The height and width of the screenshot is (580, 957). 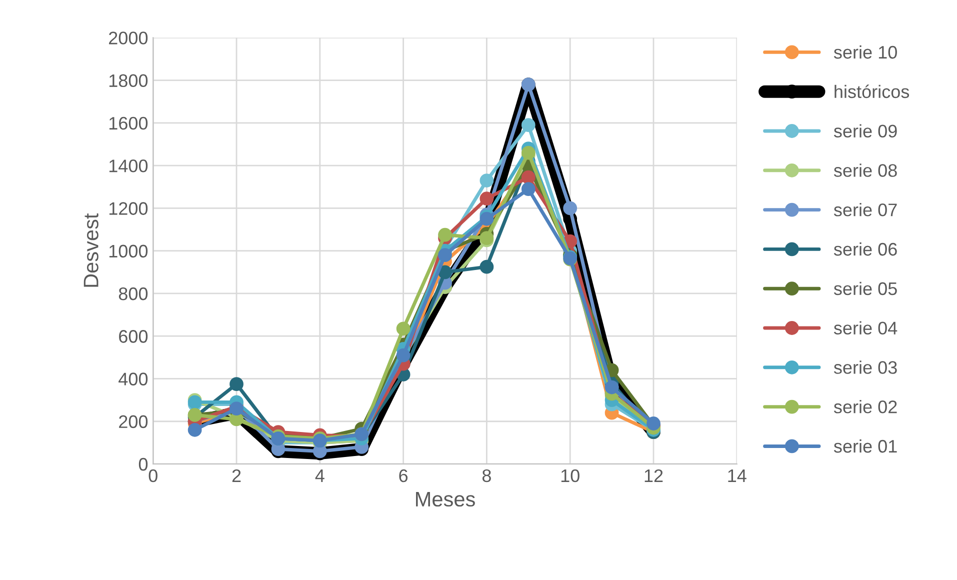 What do you see at coordinates (133, 421) in the screenshot?
I see `y-tick-label: 200` at bounding box center [133, 421].